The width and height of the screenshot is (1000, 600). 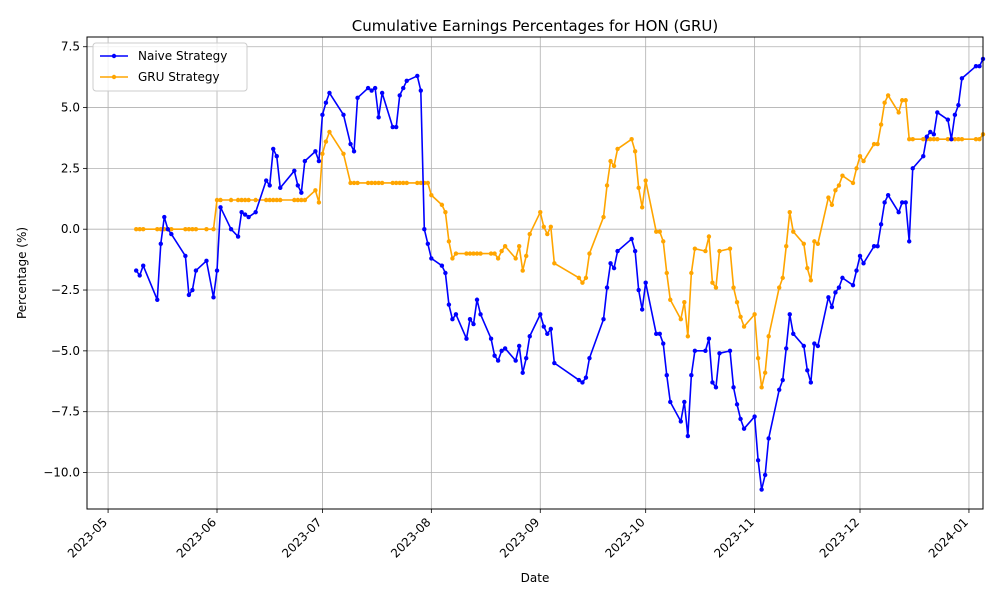 What do you see at coordinates (70, 47) in the screenshot?
I see `y-tick-label: 7.5` at bounding box center [70, 47].